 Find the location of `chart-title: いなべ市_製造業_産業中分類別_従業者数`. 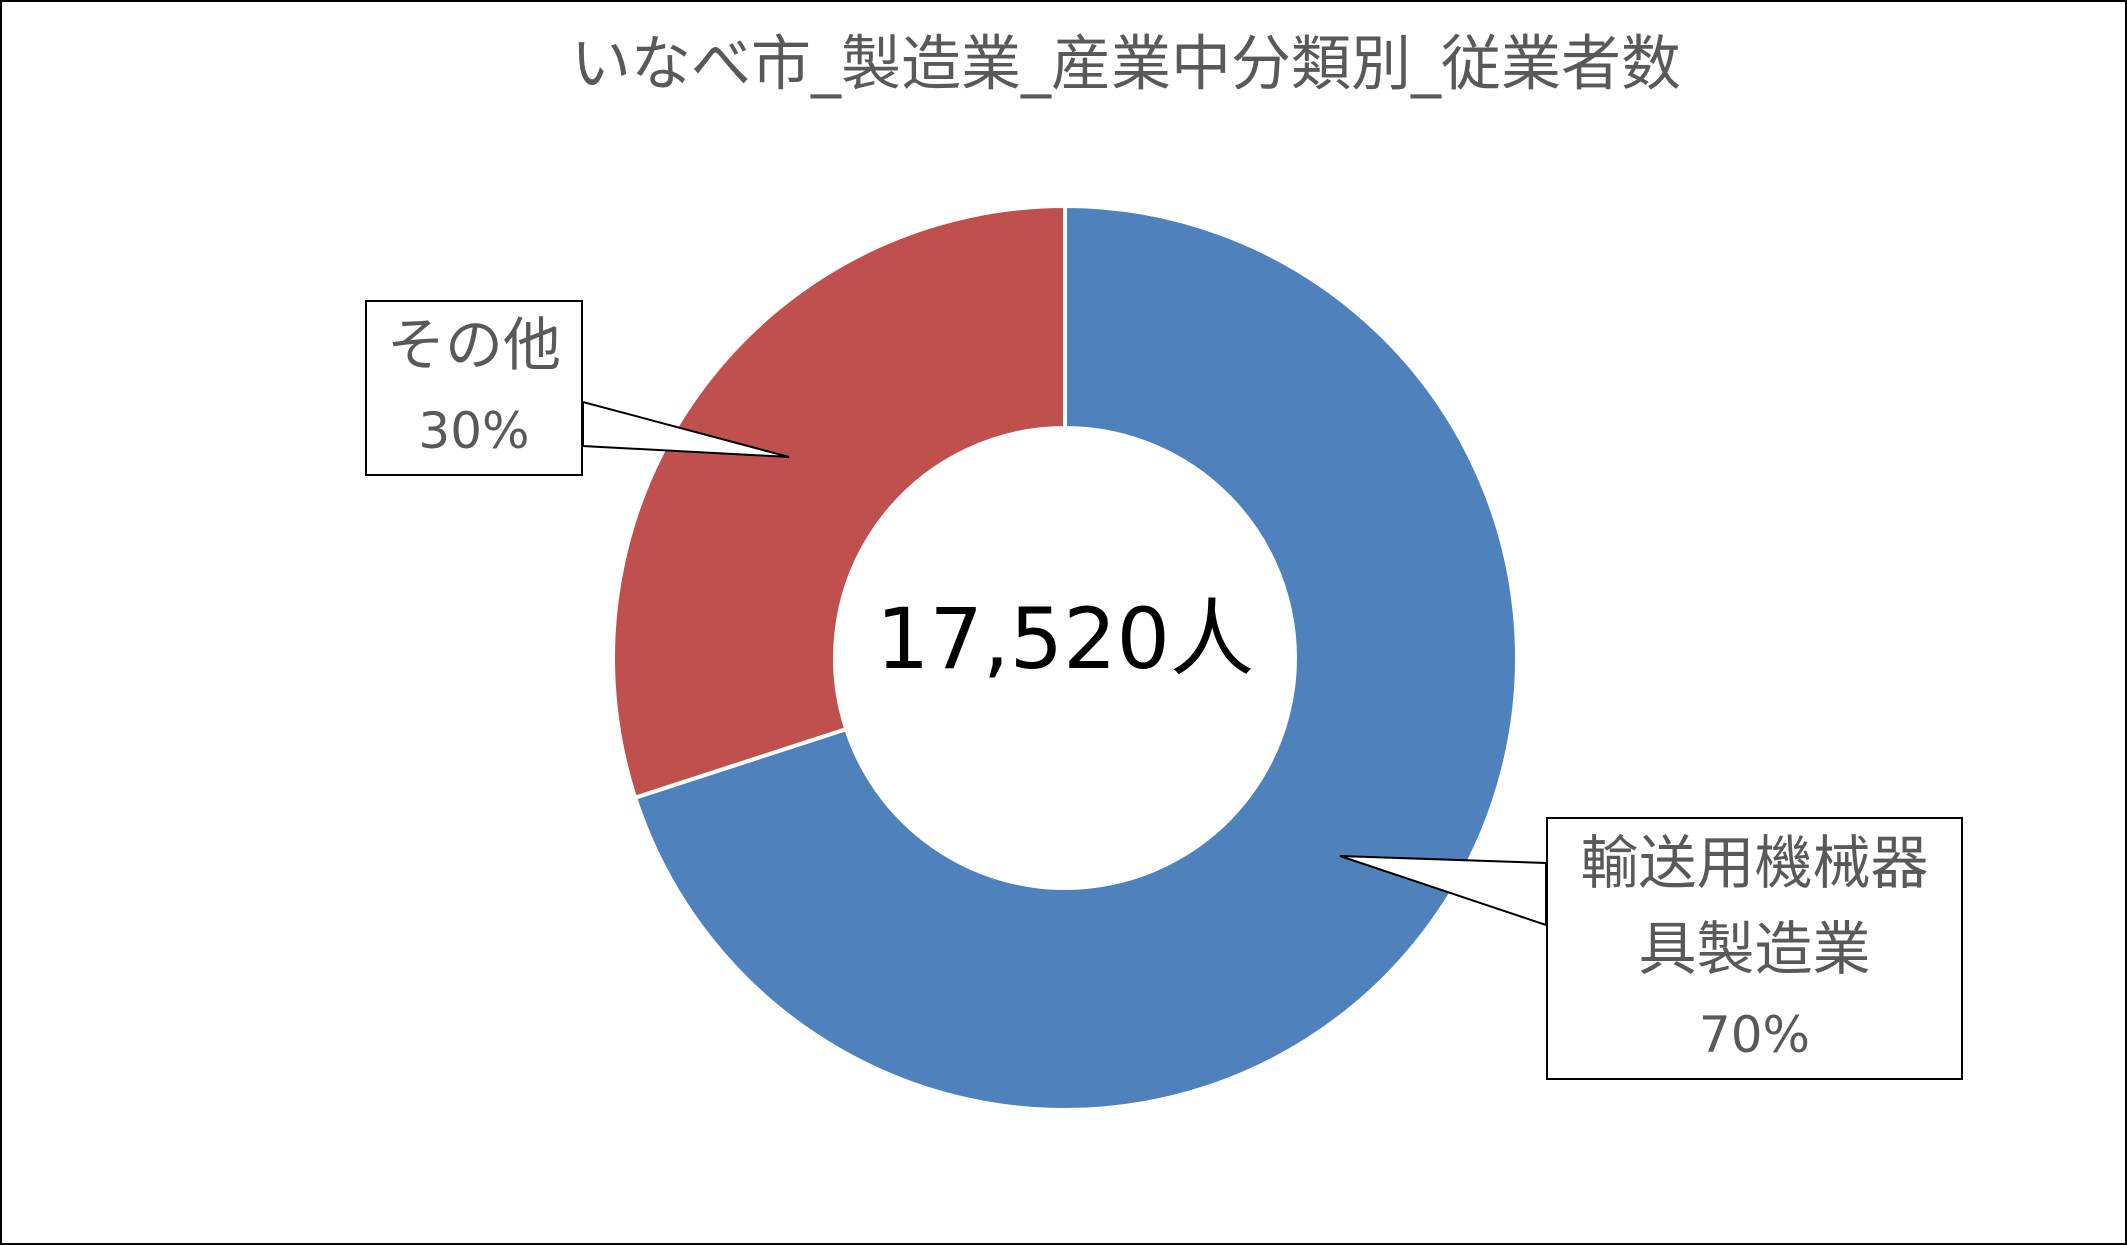

chart-title: いなべ市_製造業_産業中分類別_従業者数 is located at coordinates (1126, 65).